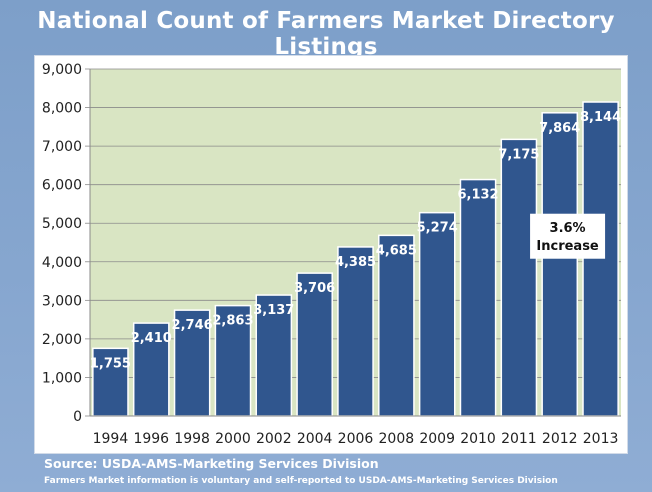 Image resolution: width=652 pixels, height=492 pixels. What do you see at coordinates (62, 147) in the screenshot?
I see `y-tick-label: 7,000` at bounding box center [62, 147].